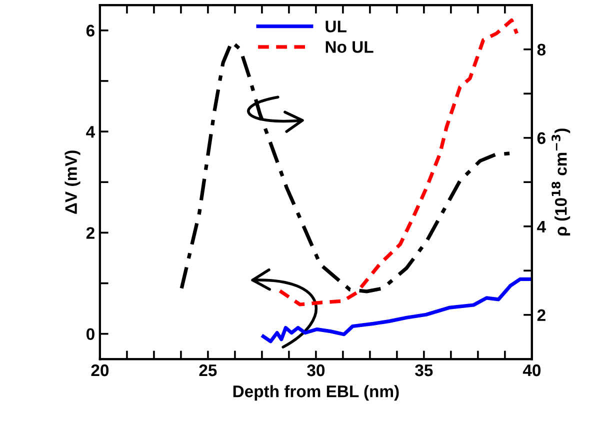  I want to click on y2-tick-label: 6, so click(541, 138).